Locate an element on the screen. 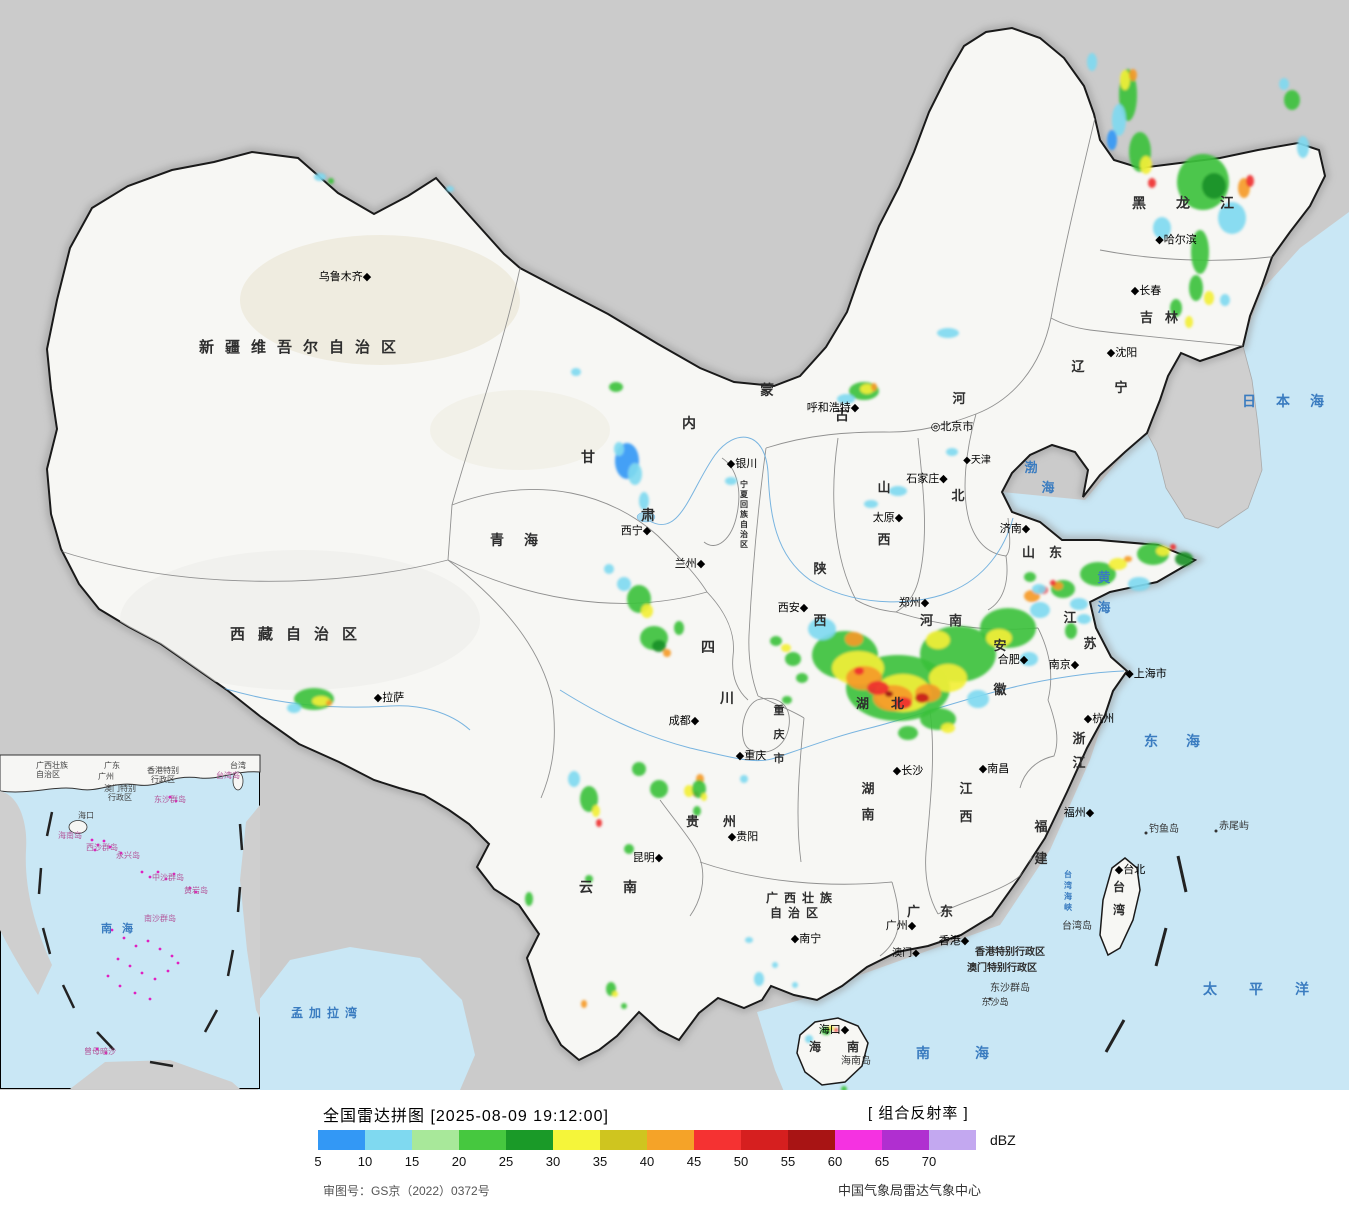 The height and width of the screenshot is (1208, 1349). province-label: 西藏自治区 is located at coordinates (300, 634).